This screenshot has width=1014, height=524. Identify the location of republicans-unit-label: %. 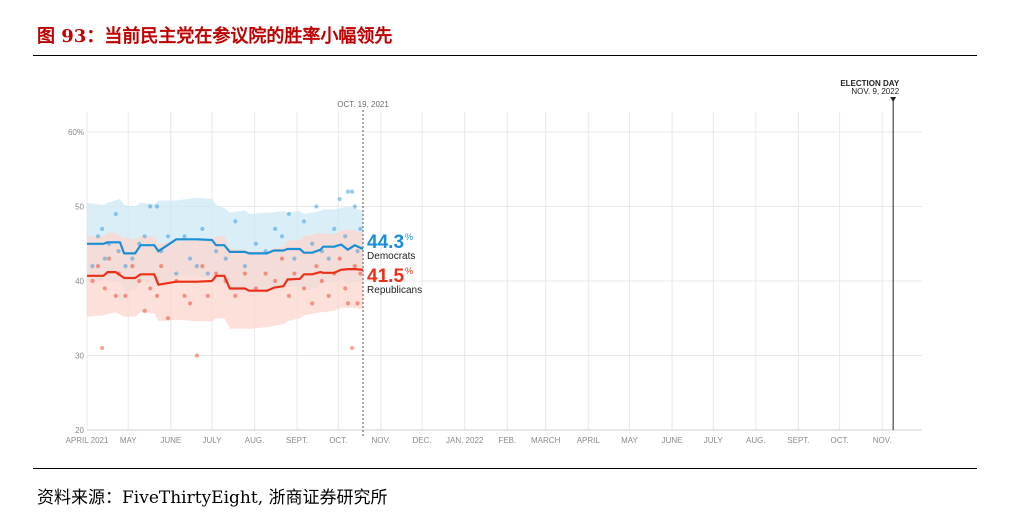
(409, 271).